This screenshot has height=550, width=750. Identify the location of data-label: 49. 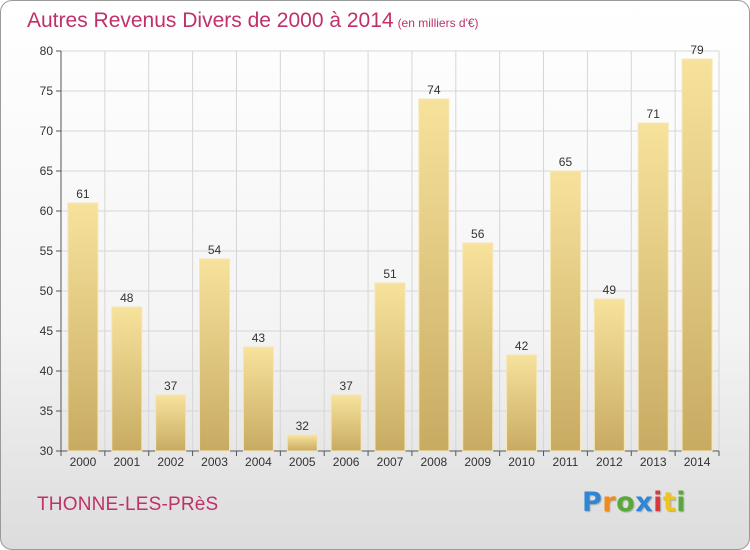
(610, 290).